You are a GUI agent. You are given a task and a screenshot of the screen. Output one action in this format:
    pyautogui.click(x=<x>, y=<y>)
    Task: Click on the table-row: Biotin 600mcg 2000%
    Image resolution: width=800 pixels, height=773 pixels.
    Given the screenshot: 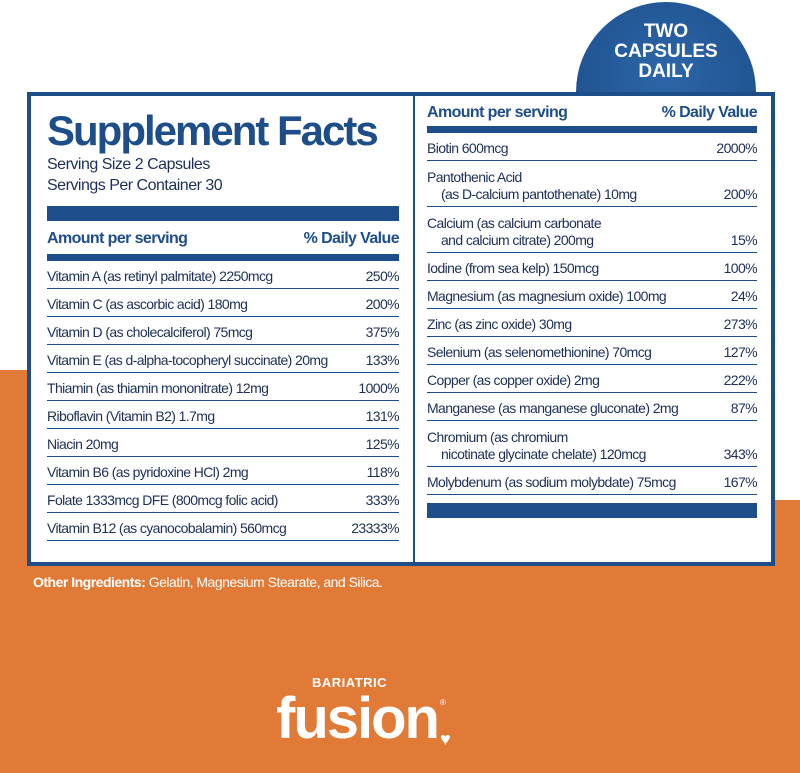 What is the action you would take?
    pyautogui.click(x=592, y=147)
    